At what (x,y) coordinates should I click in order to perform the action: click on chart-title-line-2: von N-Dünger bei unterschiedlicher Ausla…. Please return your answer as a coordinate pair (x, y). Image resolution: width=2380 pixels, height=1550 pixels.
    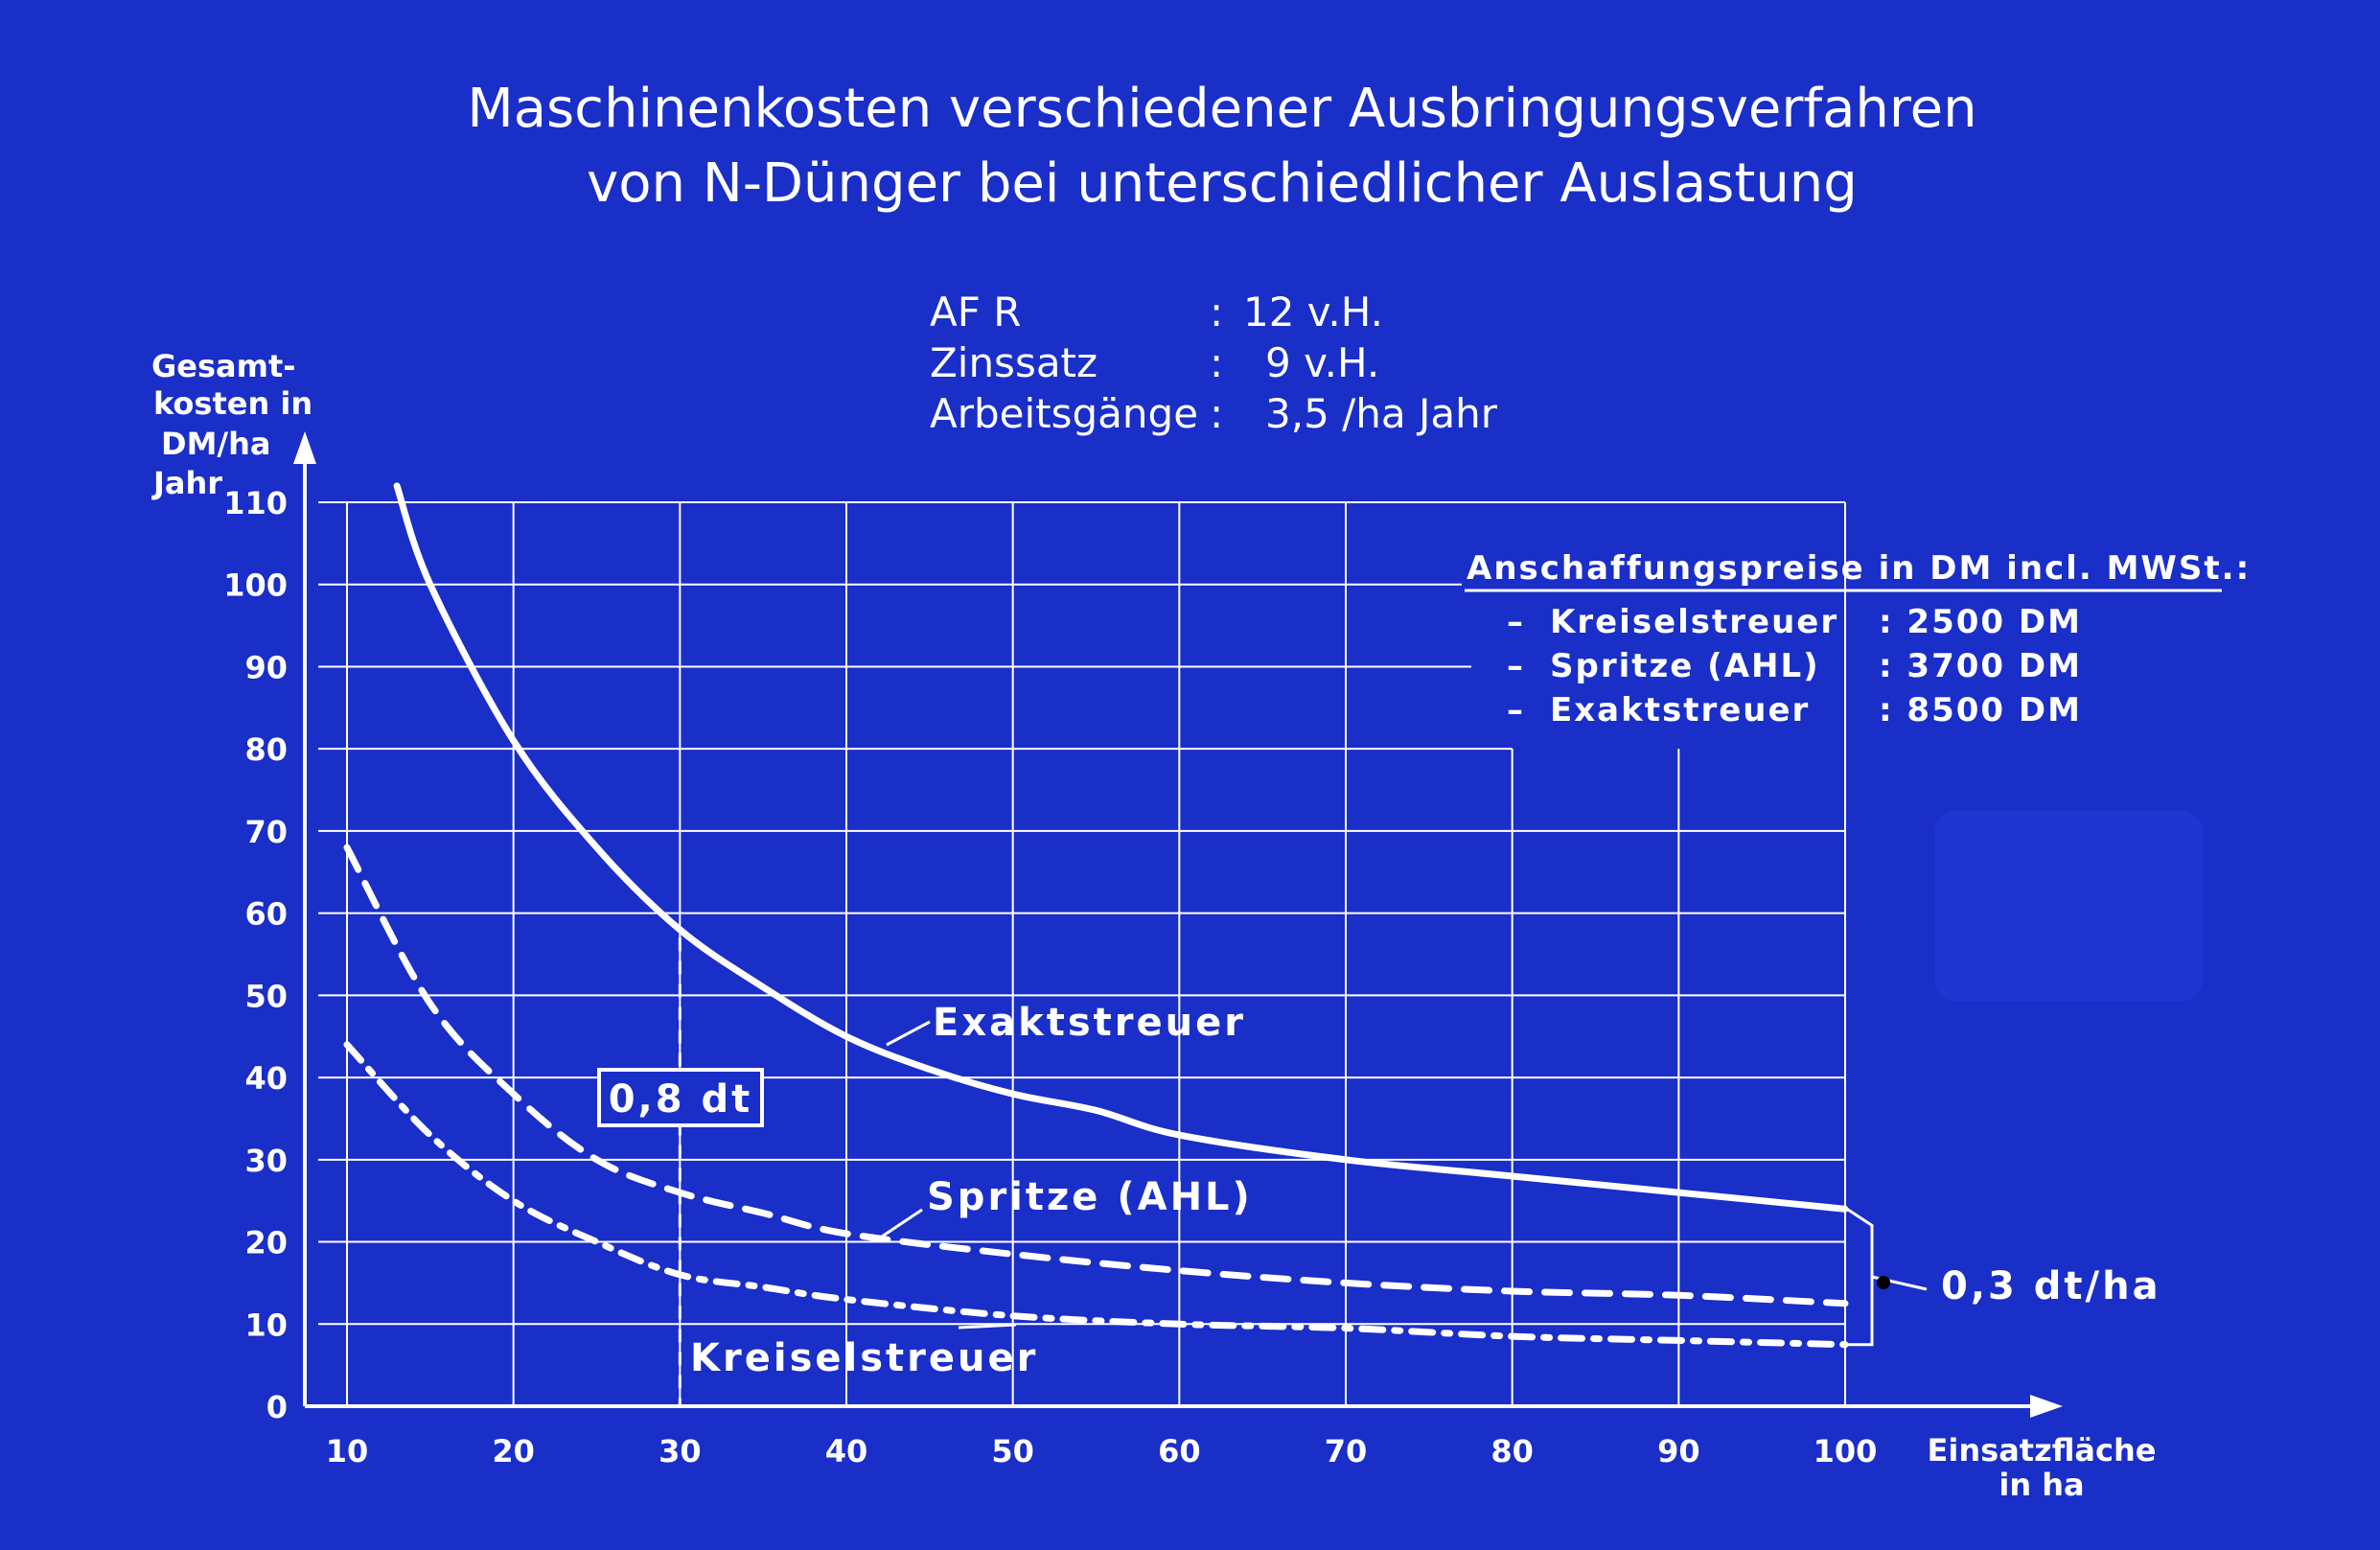
    Looking at the image, I should click on (1222, 184).